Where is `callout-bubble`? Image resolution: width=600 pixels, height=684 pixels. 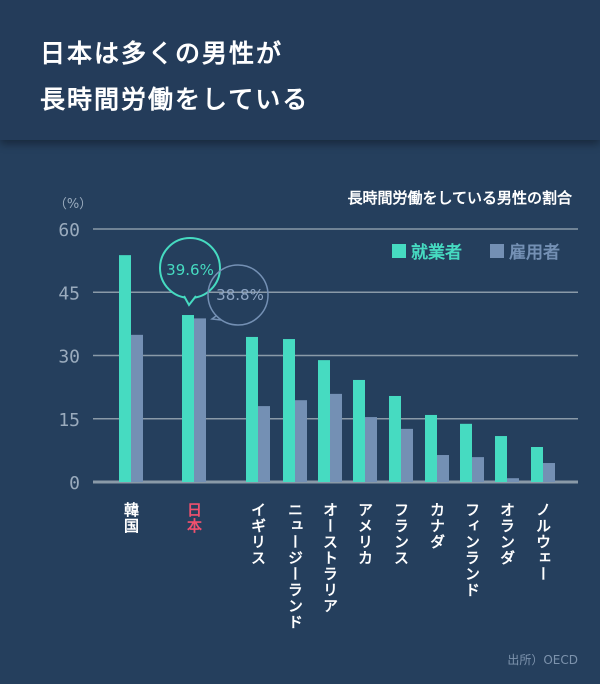
callout-bubble is located at coordinates (238, 295).